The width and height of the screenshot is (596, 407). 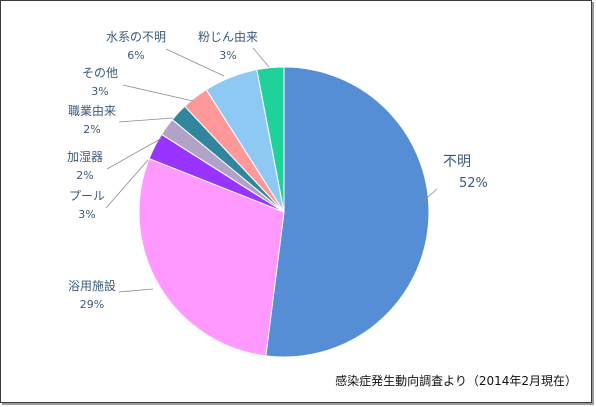 What do you see at coordinates (135, 55) in the screenshot?
I see `slice-7-percent-label: 6%` at bounding box center [135, 55].